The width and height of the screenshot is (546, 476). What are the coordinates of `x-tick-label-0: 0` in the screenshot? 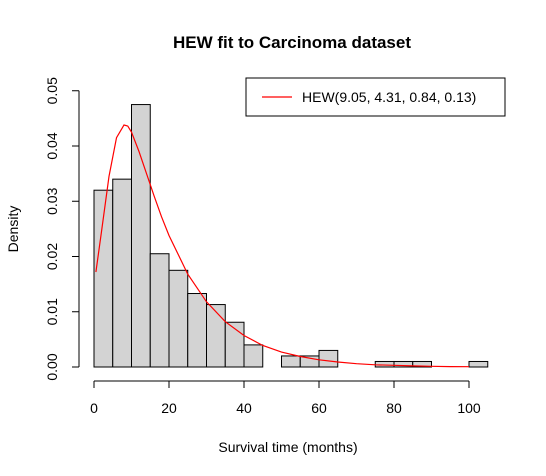 It's located at (94, 408).